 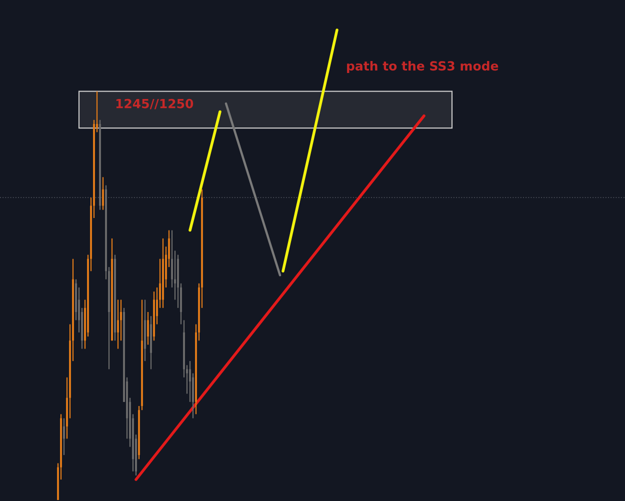 What do you see at coordinates (422, 67) in the screenshot?
I see `text: path to the SS3 mode` at bounding box center [422, 67].